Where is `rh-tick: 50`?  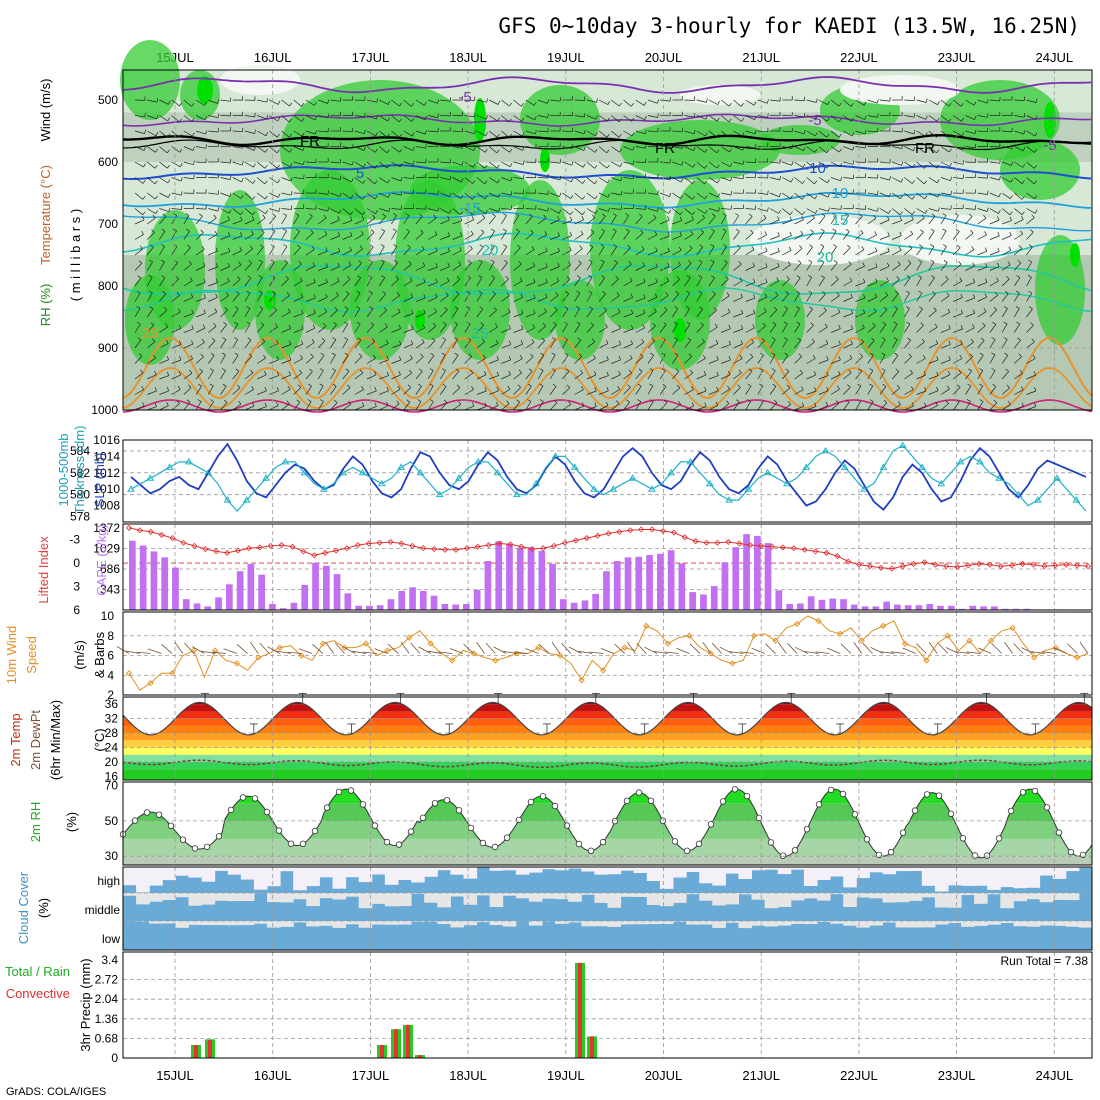 rh-tick: 50 is located at coordinates (112, 821).